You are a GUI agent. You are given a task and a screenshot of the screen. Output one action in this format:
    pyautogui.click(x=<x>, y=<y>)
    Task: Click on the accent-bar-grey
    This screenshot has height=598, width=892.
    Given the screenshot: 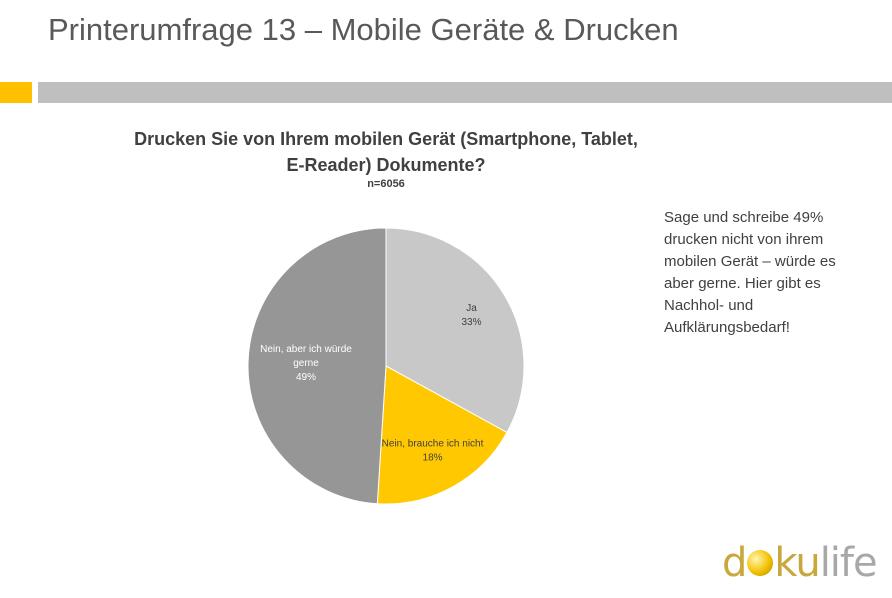 What is the action you would take?
    pyautogui.click(x=465, y=92)
    